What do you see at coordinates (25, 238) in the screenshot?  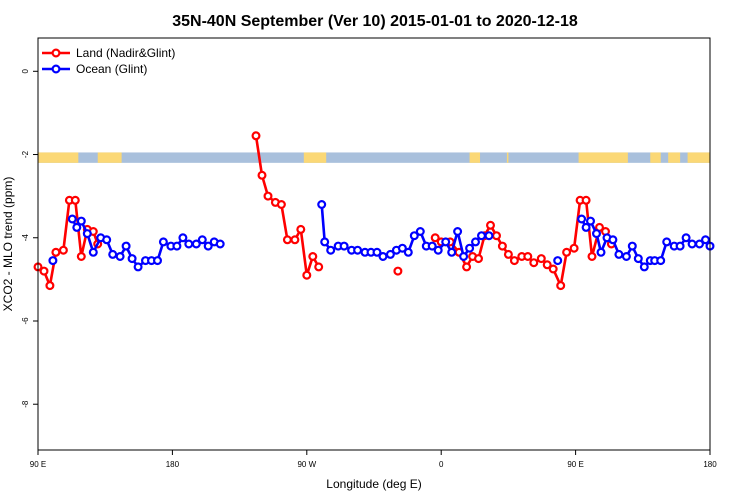 I see `y-tick-label: -4` at bounding box center [25, 238].